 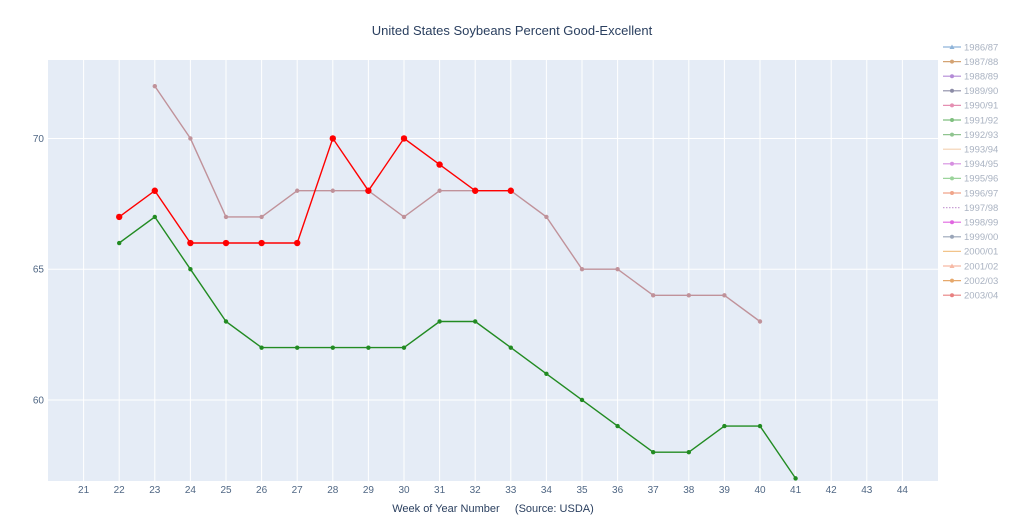 What do you see at coordinates (155, 490) in the screenshot?
I see `x-tick-label: 23` at bounding box center [155, 490].